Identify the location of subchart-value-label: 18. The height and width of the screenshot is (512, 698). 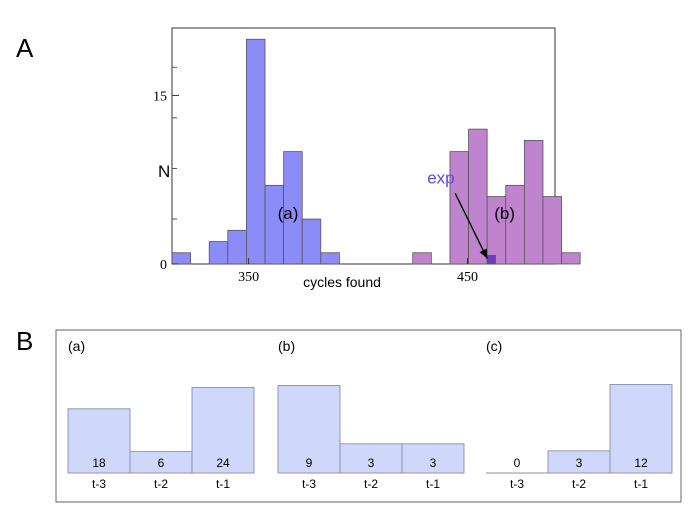
(99, 463).